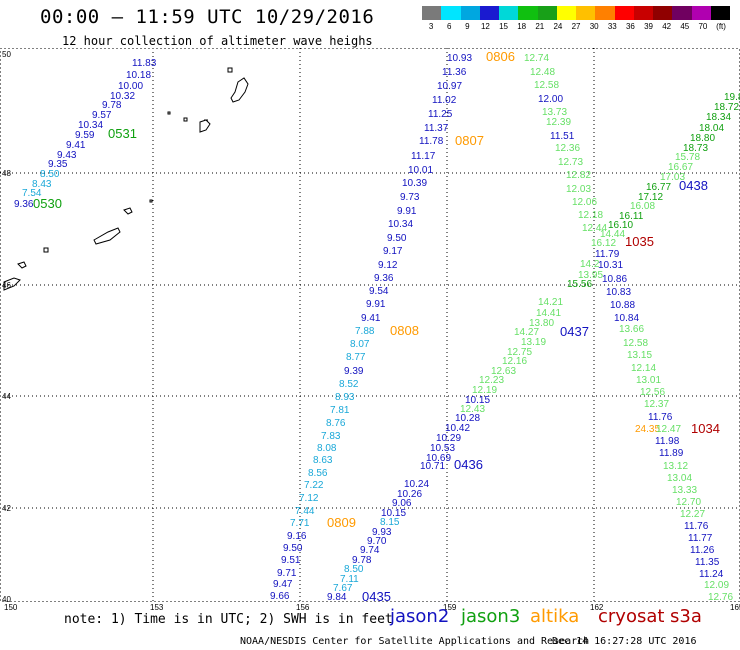 This screenshot has height=650, width=740. Describe the element at coordinates (612, 234) in the screenshot. I see `wave-height-label: 14.44` at that location.